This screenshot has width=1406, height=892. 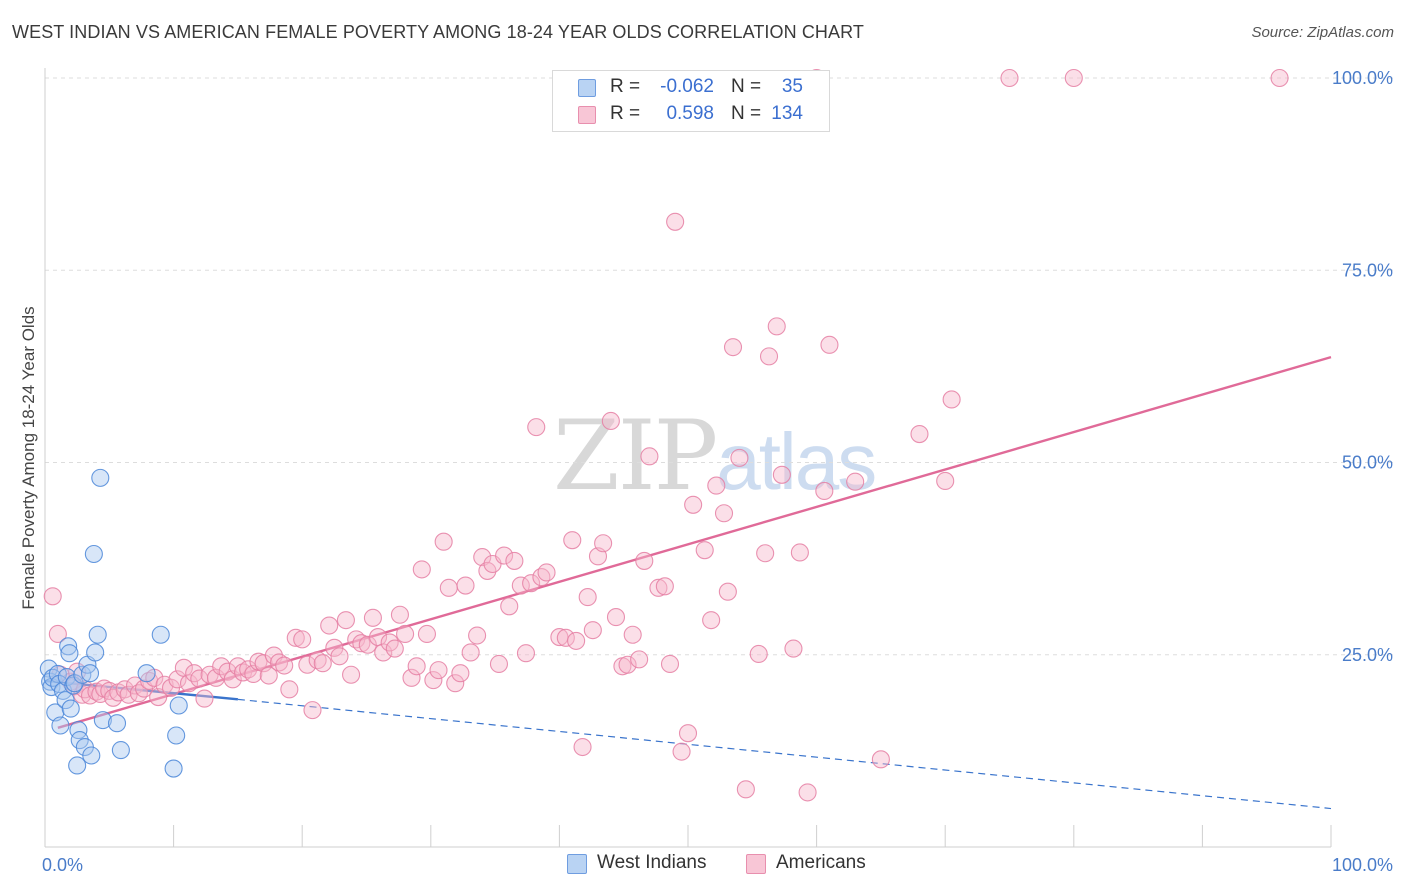 I want to click on source-label: Source: ZipAtlas.com, so click(x=1322, y=32).